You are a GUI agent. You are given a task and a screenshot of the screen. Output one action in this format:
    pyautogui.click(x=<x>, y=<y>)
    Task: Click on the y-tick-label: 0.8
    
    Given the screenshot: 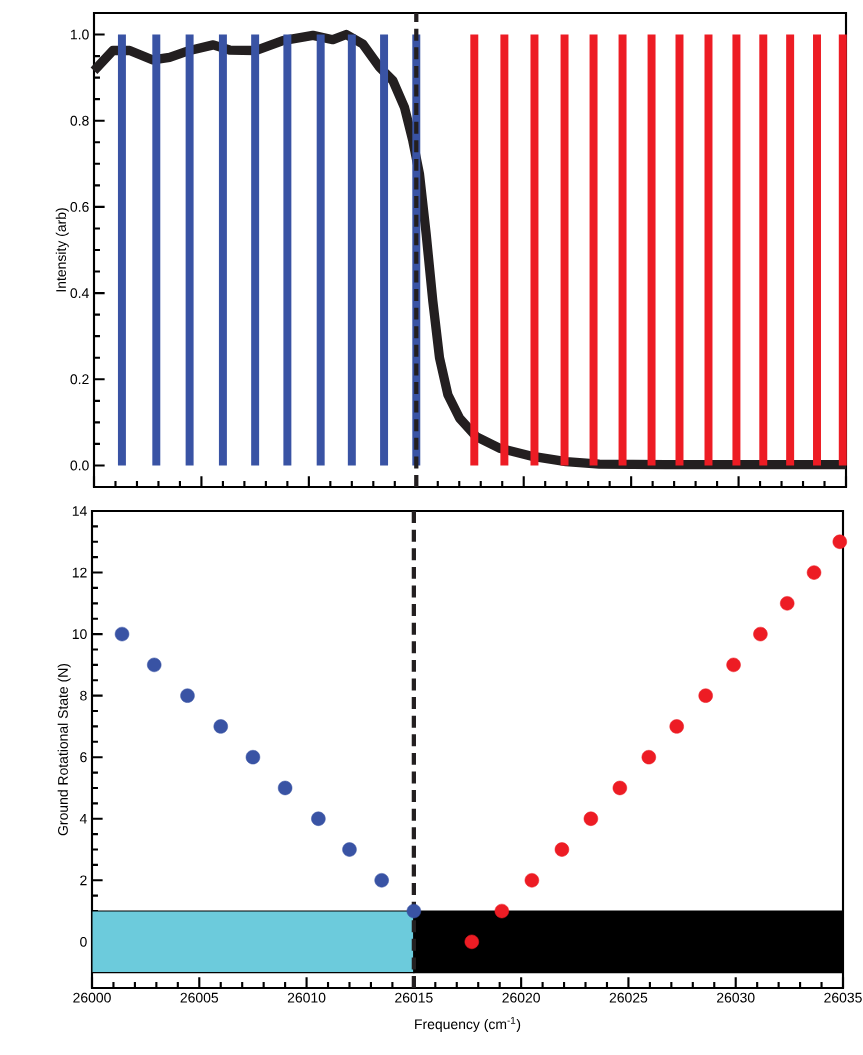 What is the action you would take?
    pyautogui.click(x=79, y=120)
    